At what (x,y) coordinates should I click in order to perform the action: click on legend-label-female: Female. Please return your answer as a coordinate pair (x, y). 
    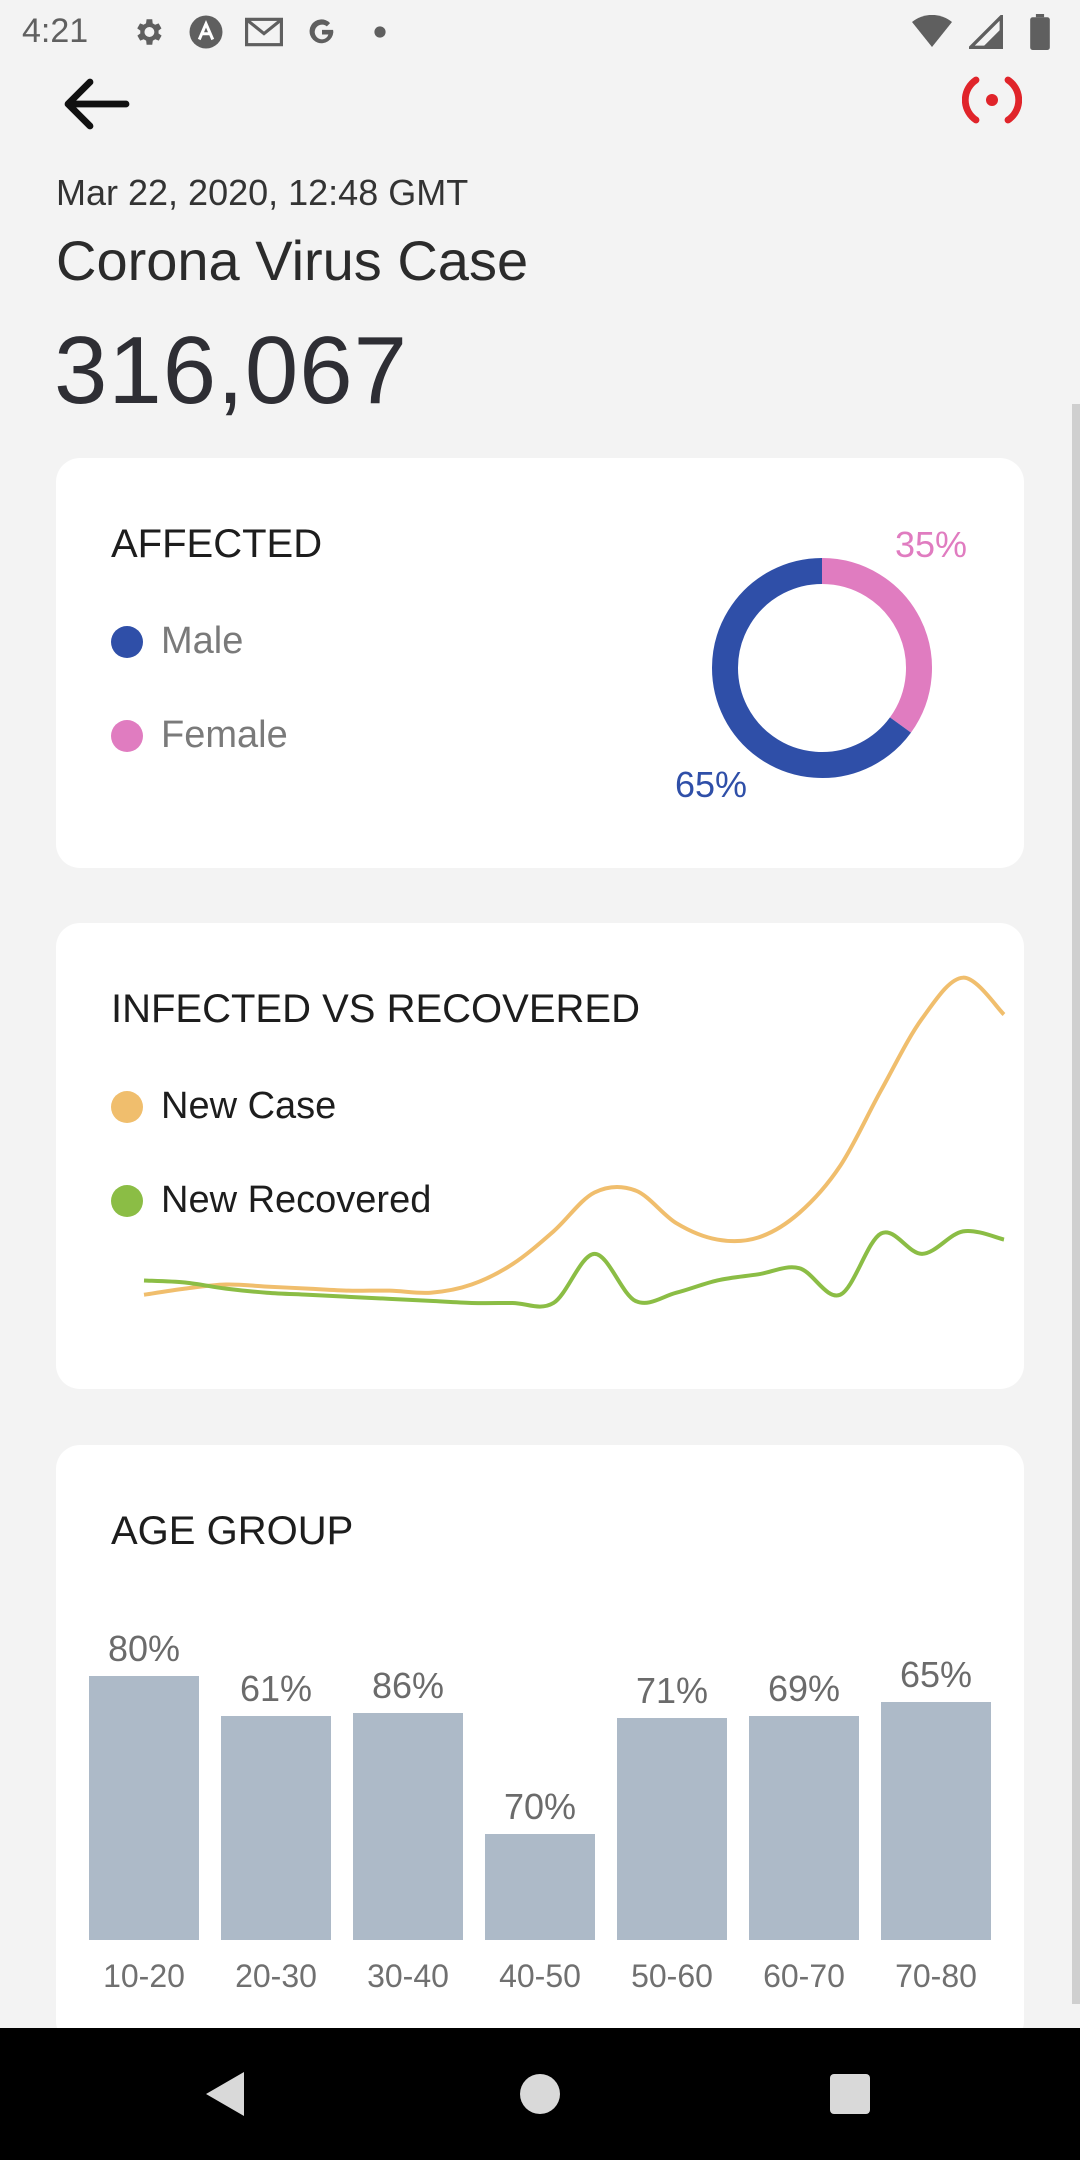
    Looking at the image, I should click on (224, 735).